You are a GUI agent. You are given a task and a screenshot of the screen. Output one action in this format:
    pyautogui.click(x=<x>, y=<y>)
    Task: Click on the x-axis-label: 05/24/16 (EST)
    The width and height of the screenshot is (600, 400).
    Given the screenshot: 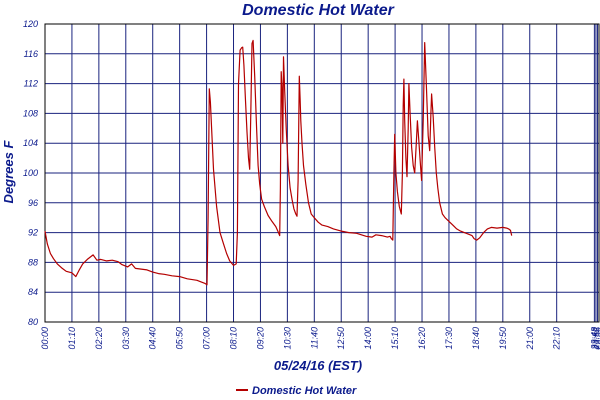 What is the action you would take?
    pyautogui.click(x=318, y=365)
    